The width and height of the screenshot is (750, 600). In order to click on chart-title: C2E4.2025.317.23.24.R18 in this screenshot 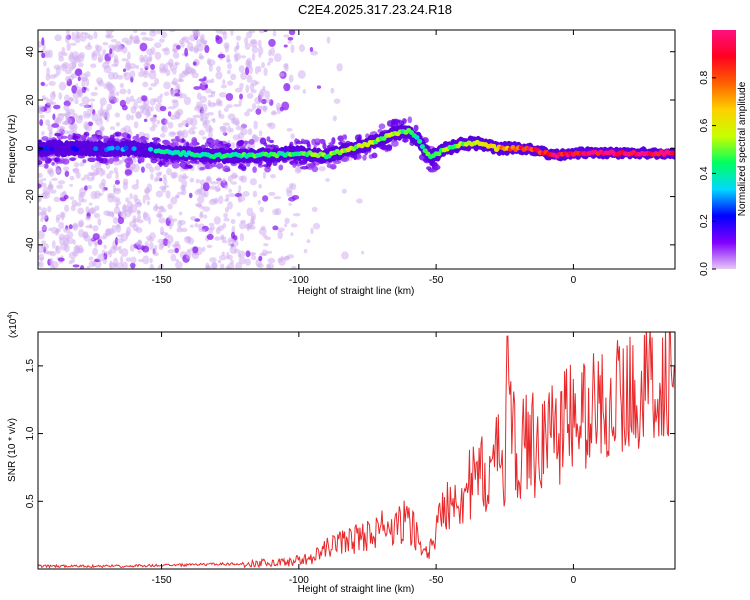, I will do `click(375, 9)`.